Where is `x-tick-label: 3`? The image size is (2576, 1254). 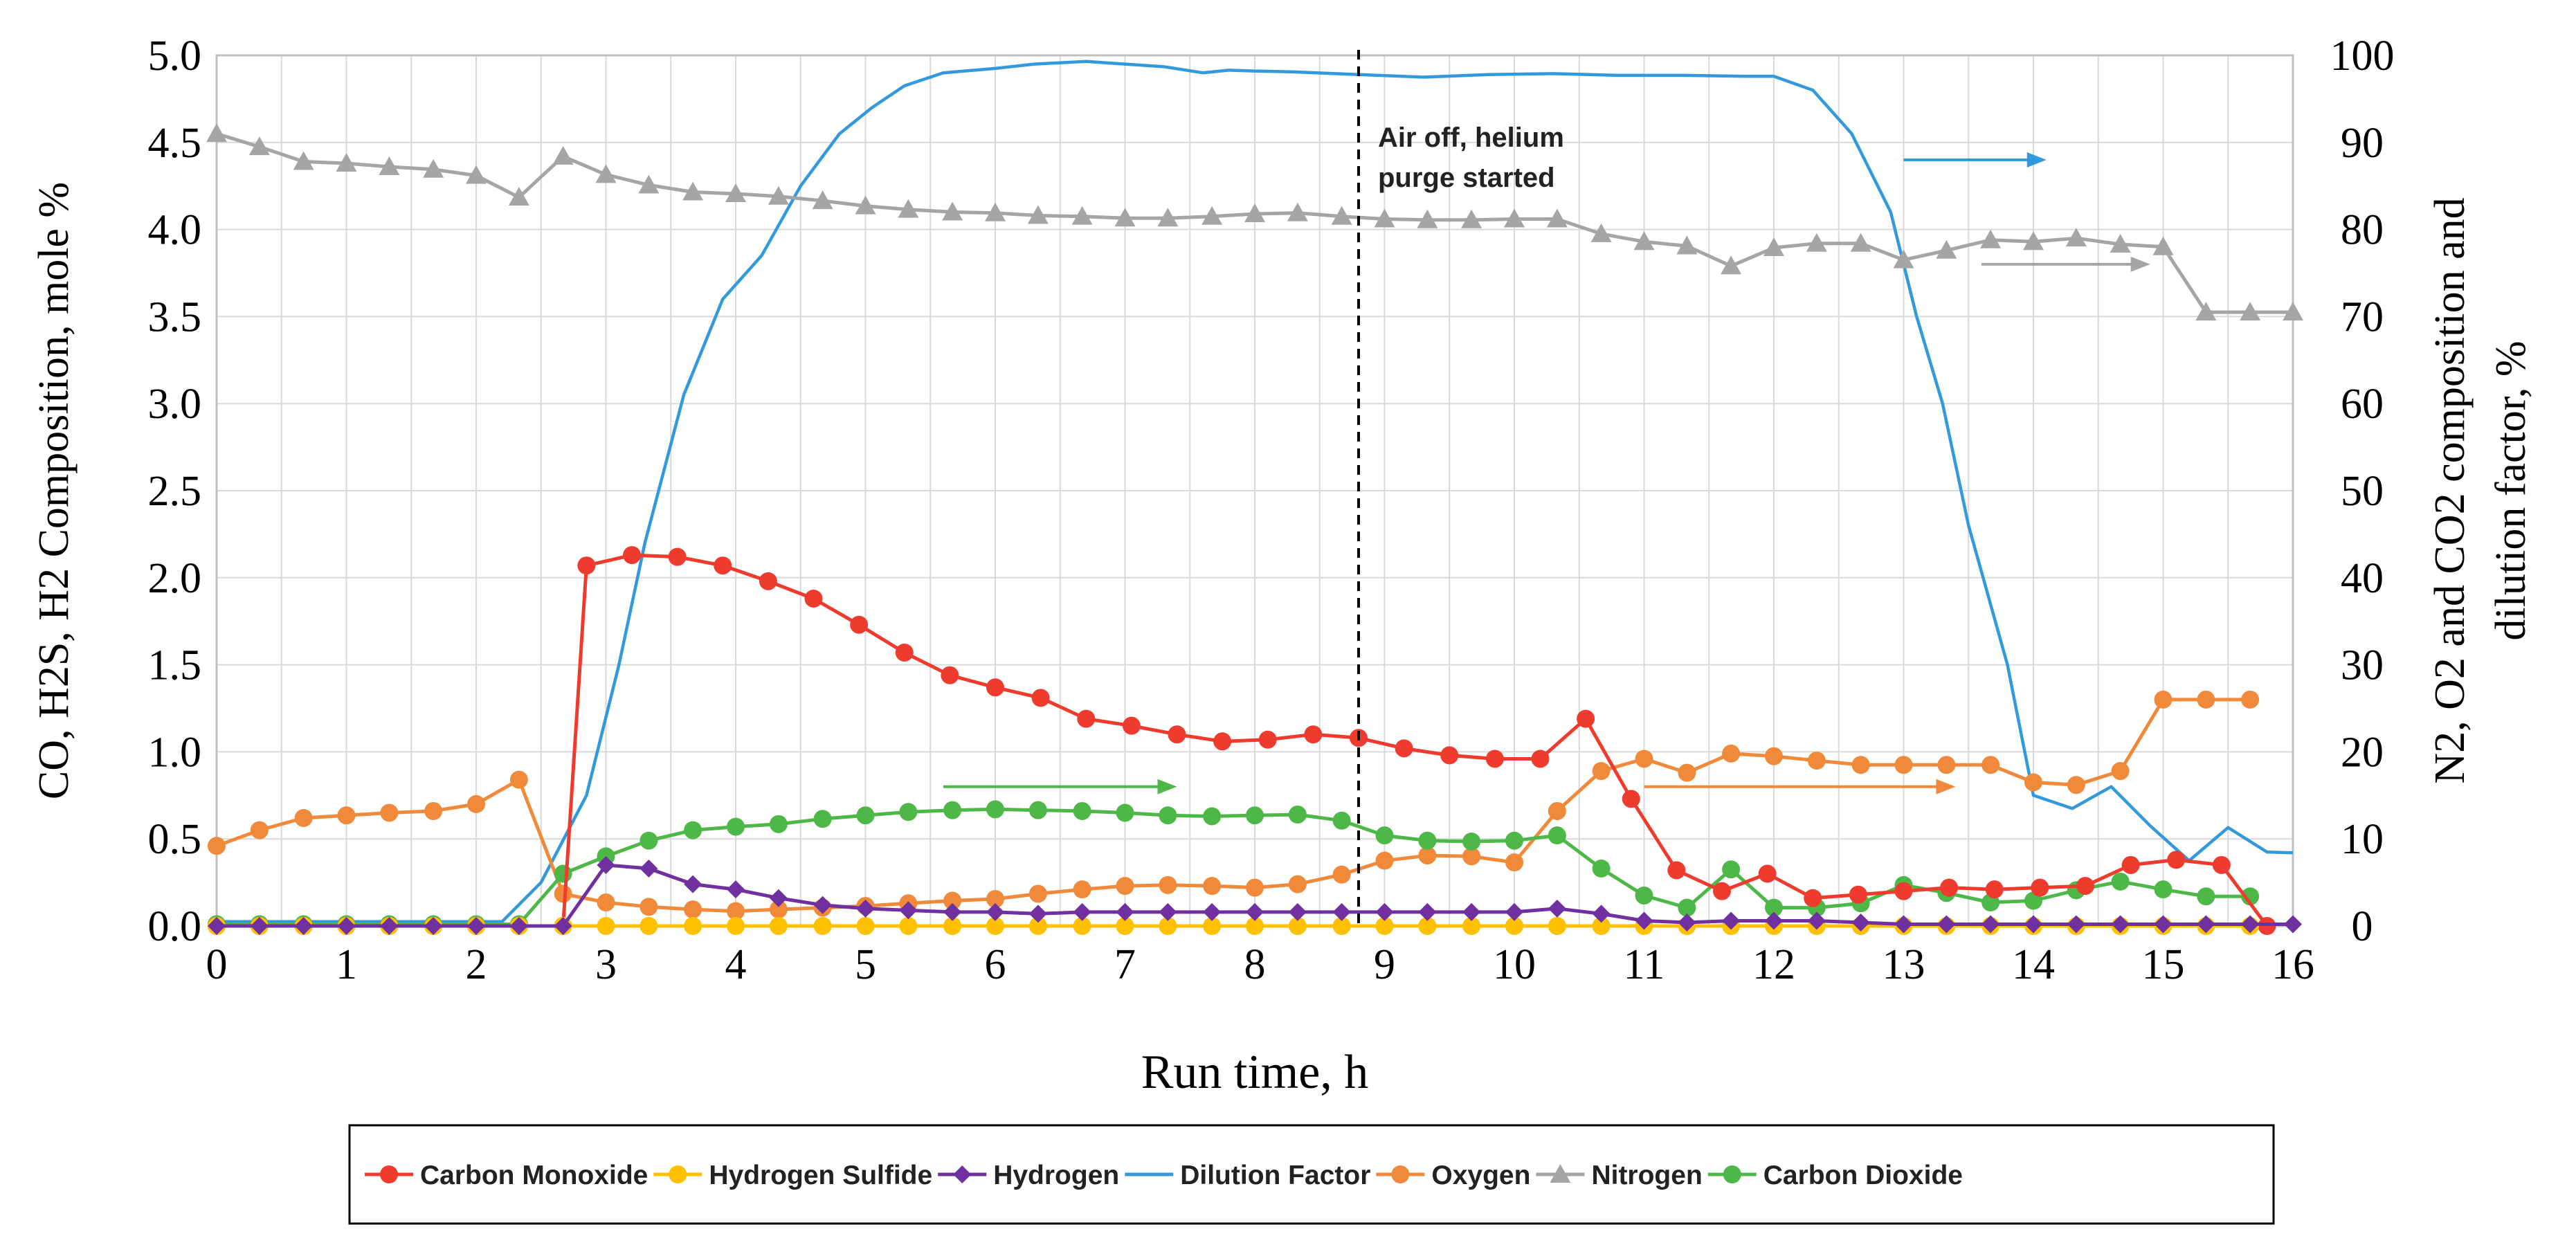
x-tick-label: 3 is located at coordinates (606, 964).